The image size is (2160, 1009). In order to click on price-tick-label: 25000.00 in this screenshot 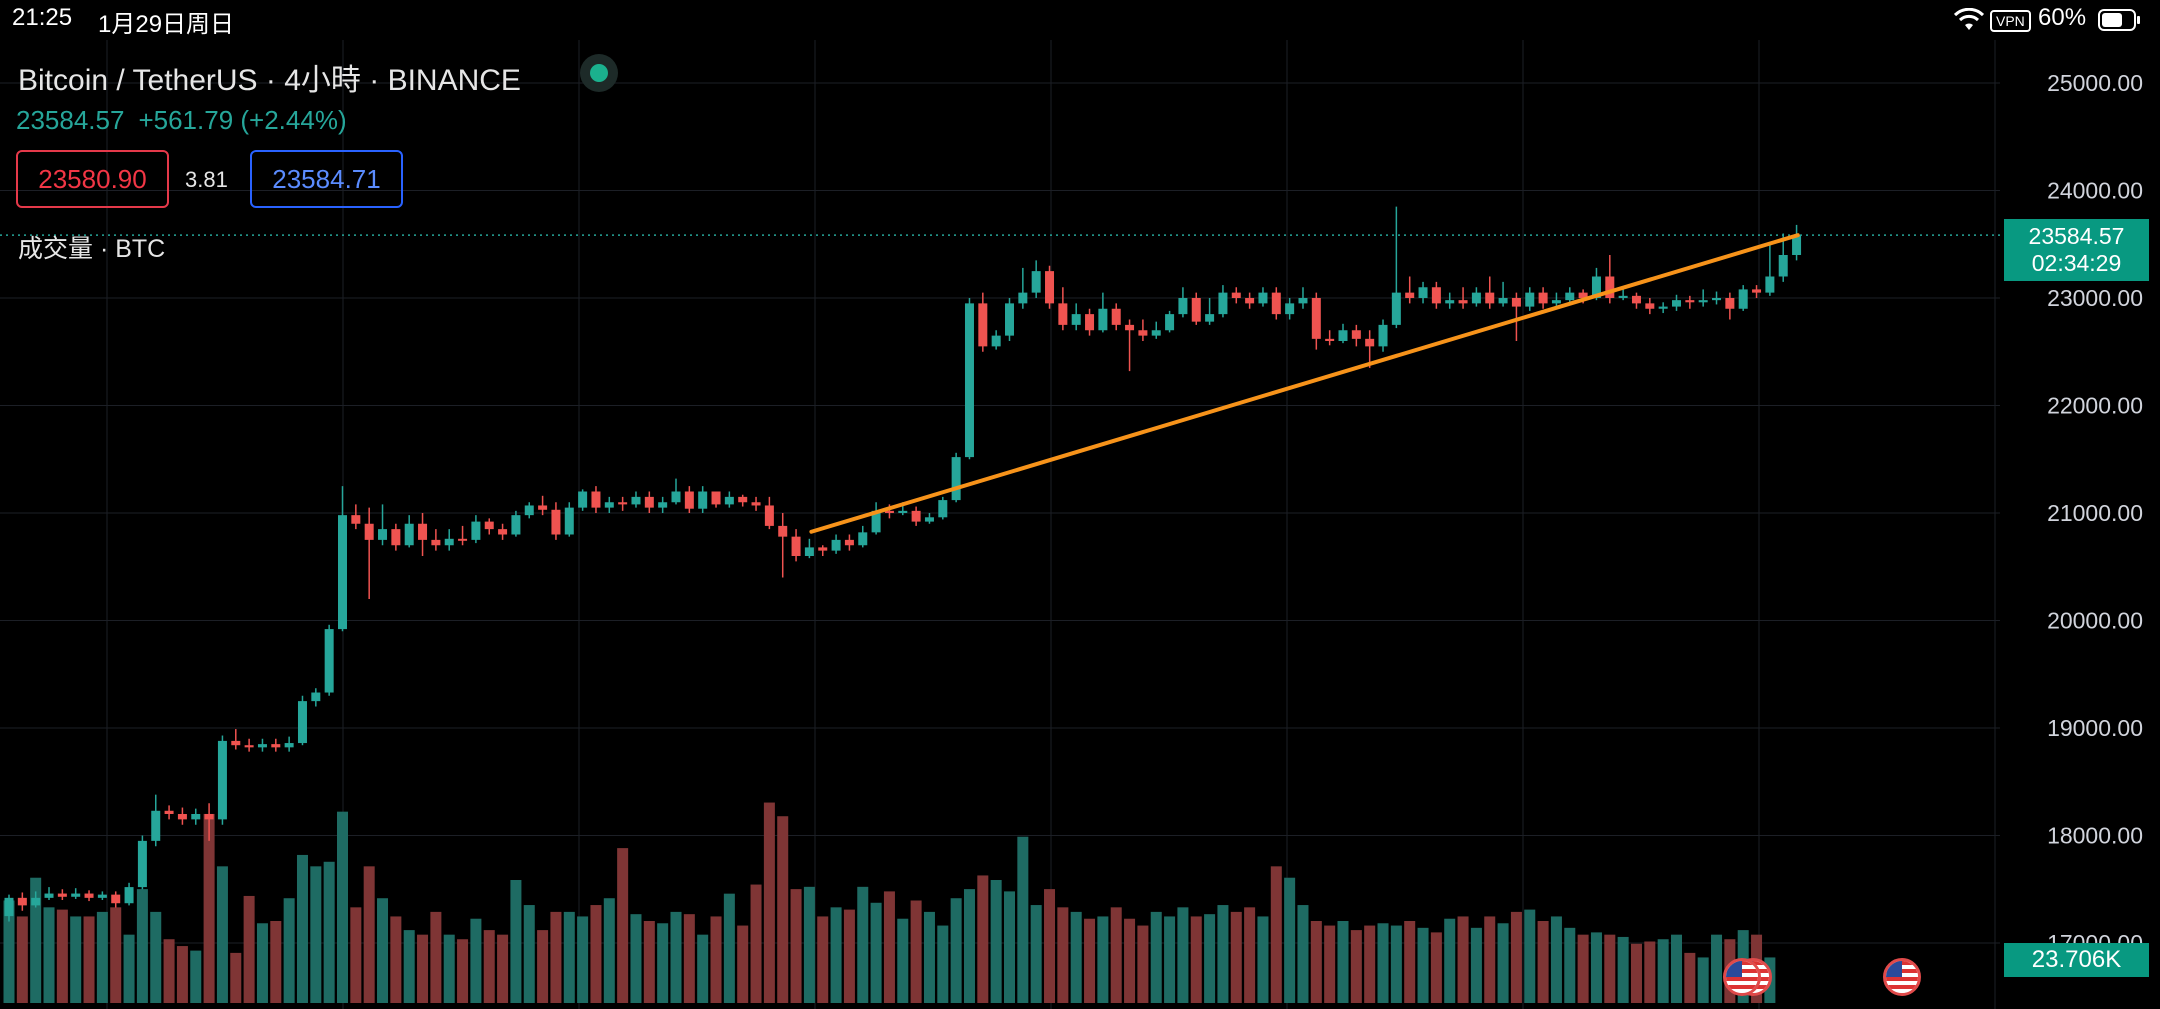, I will do `click(2095, 83)`.